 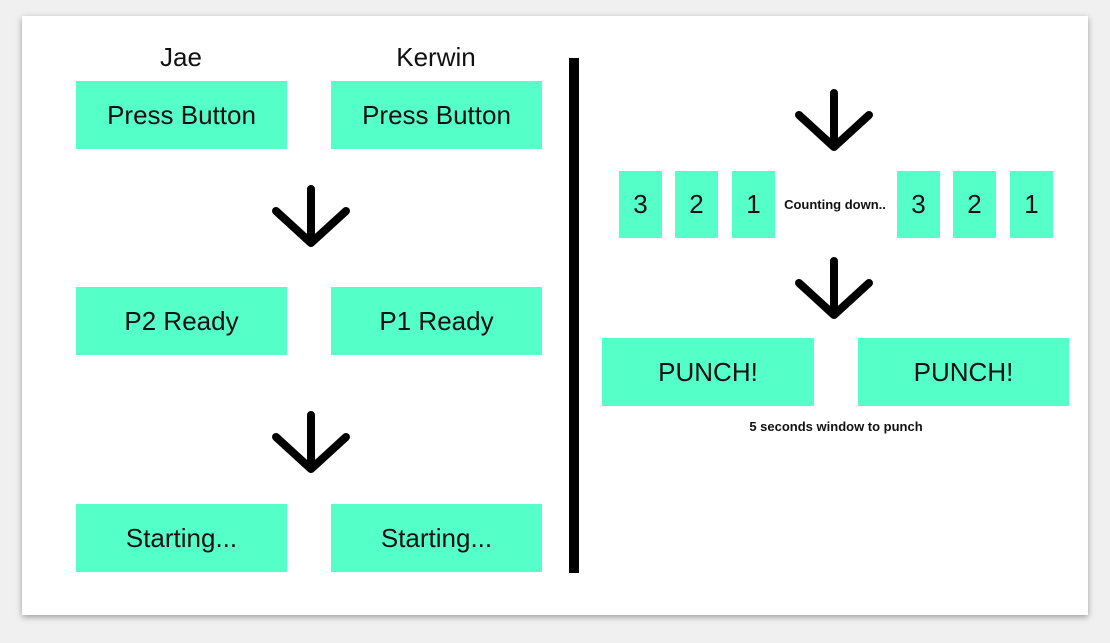 I want to click on player-name-kerwin: Kerwin, so click(x=436, y=57).